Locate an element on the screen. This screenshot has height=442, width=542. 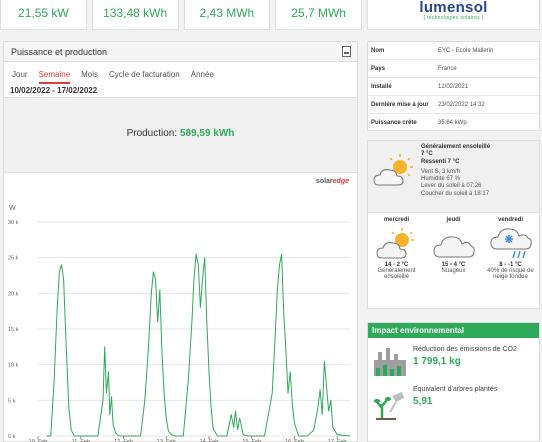
info-key: Nom is located at coordinates (378, 50).